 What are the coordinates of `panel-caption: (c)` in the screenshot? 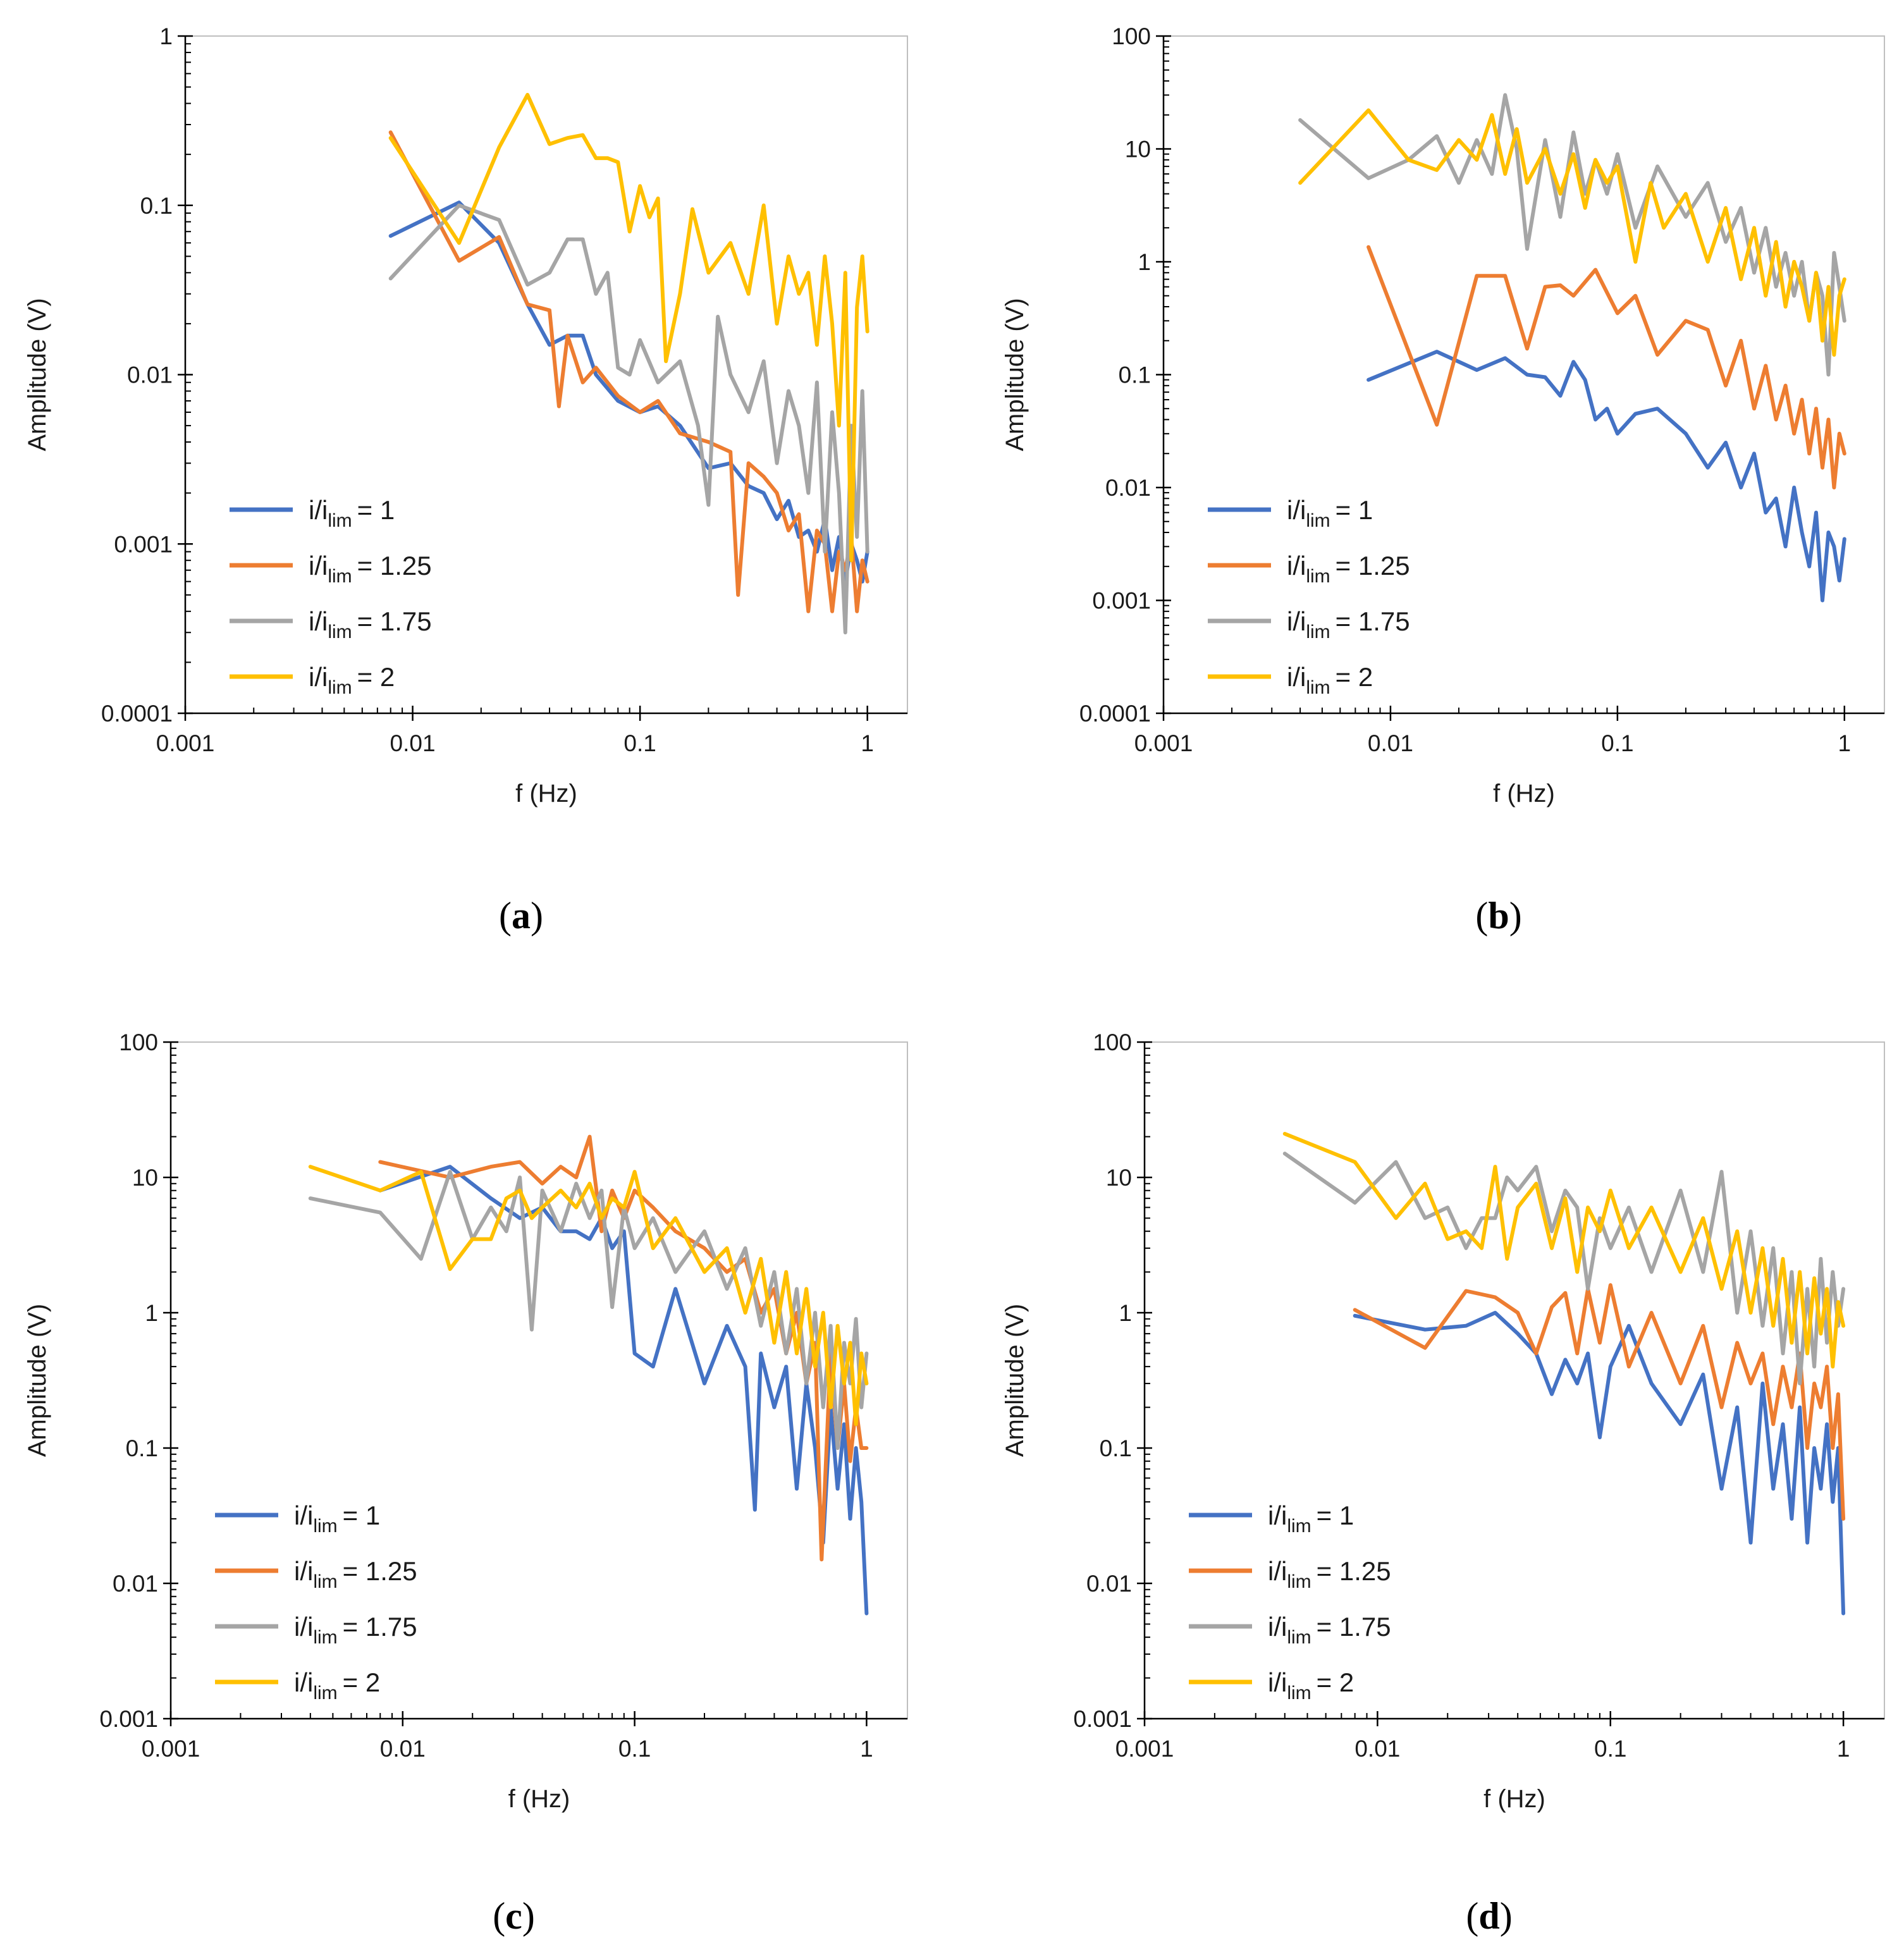 It's located at (514, 1916).